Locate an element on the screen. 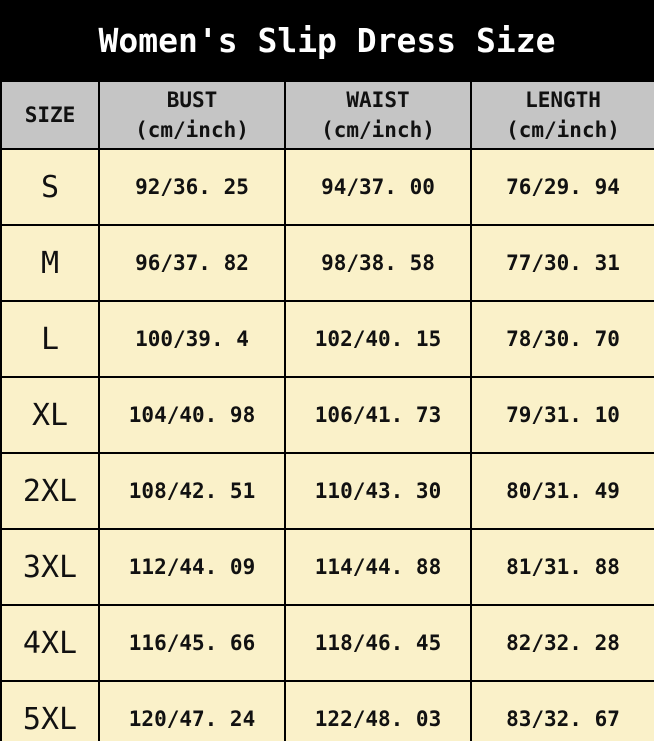  length-cell: 82/32. 28 is located at coordinates (562, 643).